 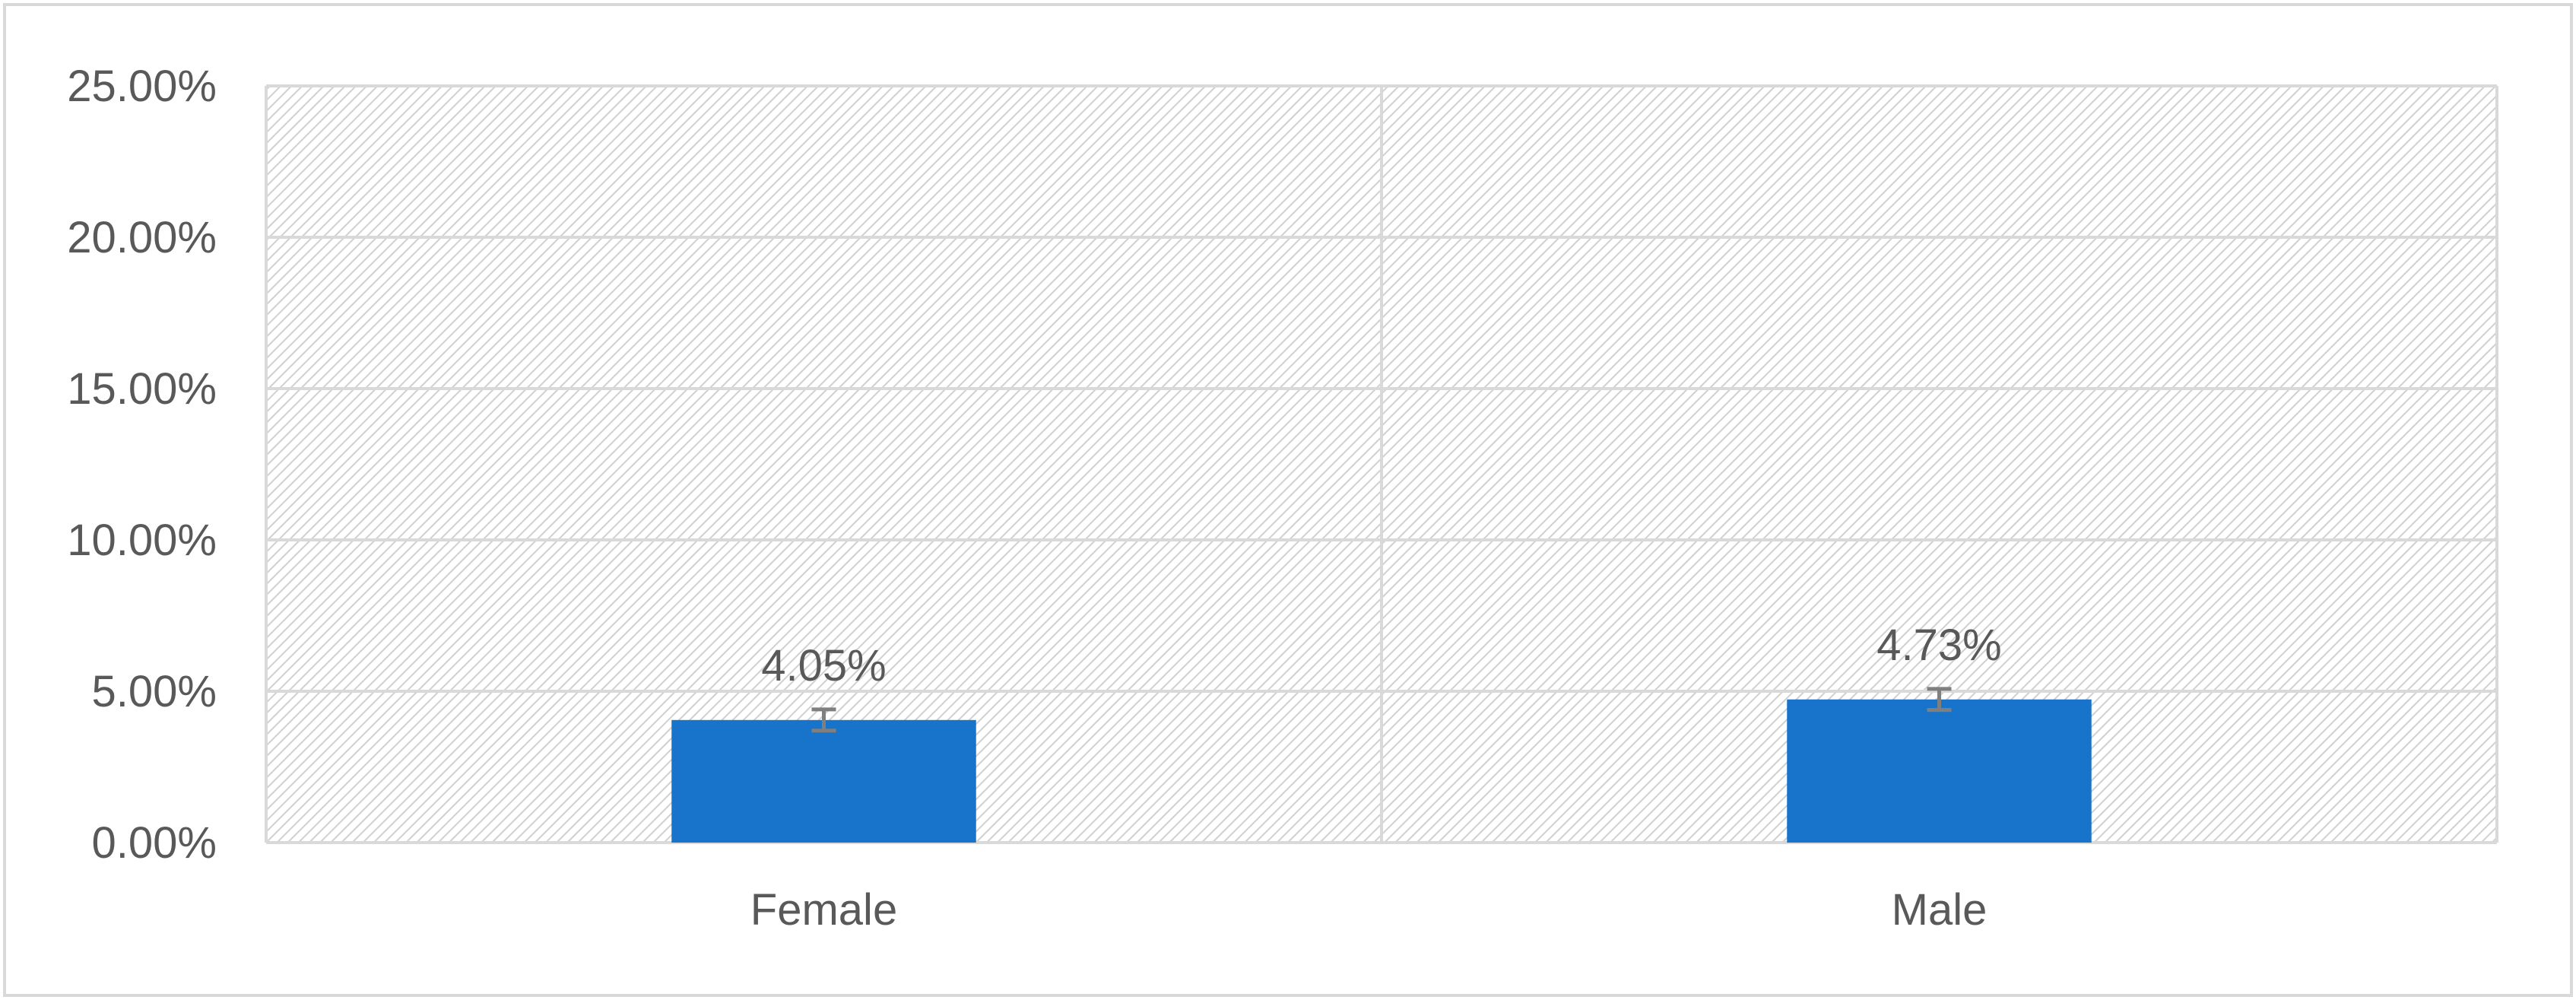 What do you see at coordinates (142, 389) in the screenshot?
I see `y-tick-label: 15.00%` at bounding box center [142, 389].